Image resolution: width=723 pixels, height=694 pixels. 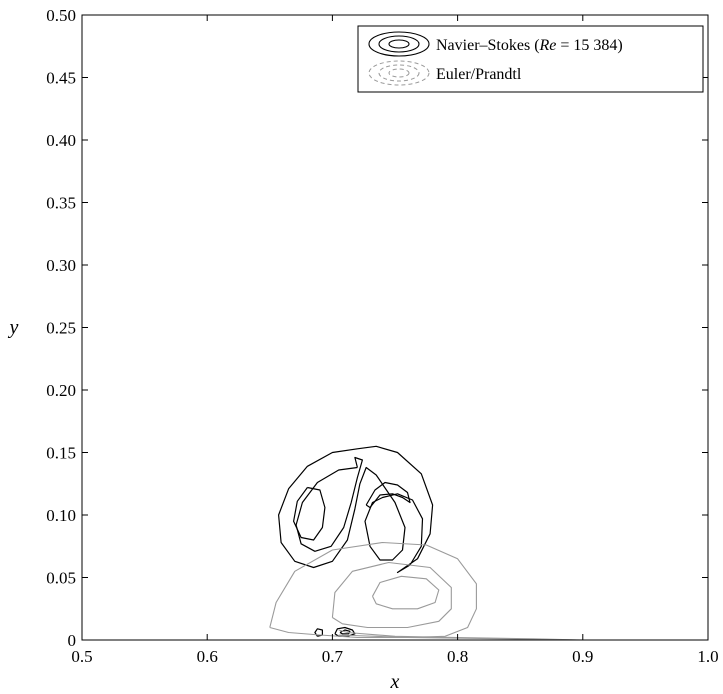 What do you see at coordinates (61, 203) in the screenshot?
I see `y-tick-label: 0.35` at bounding box center [61, 203].